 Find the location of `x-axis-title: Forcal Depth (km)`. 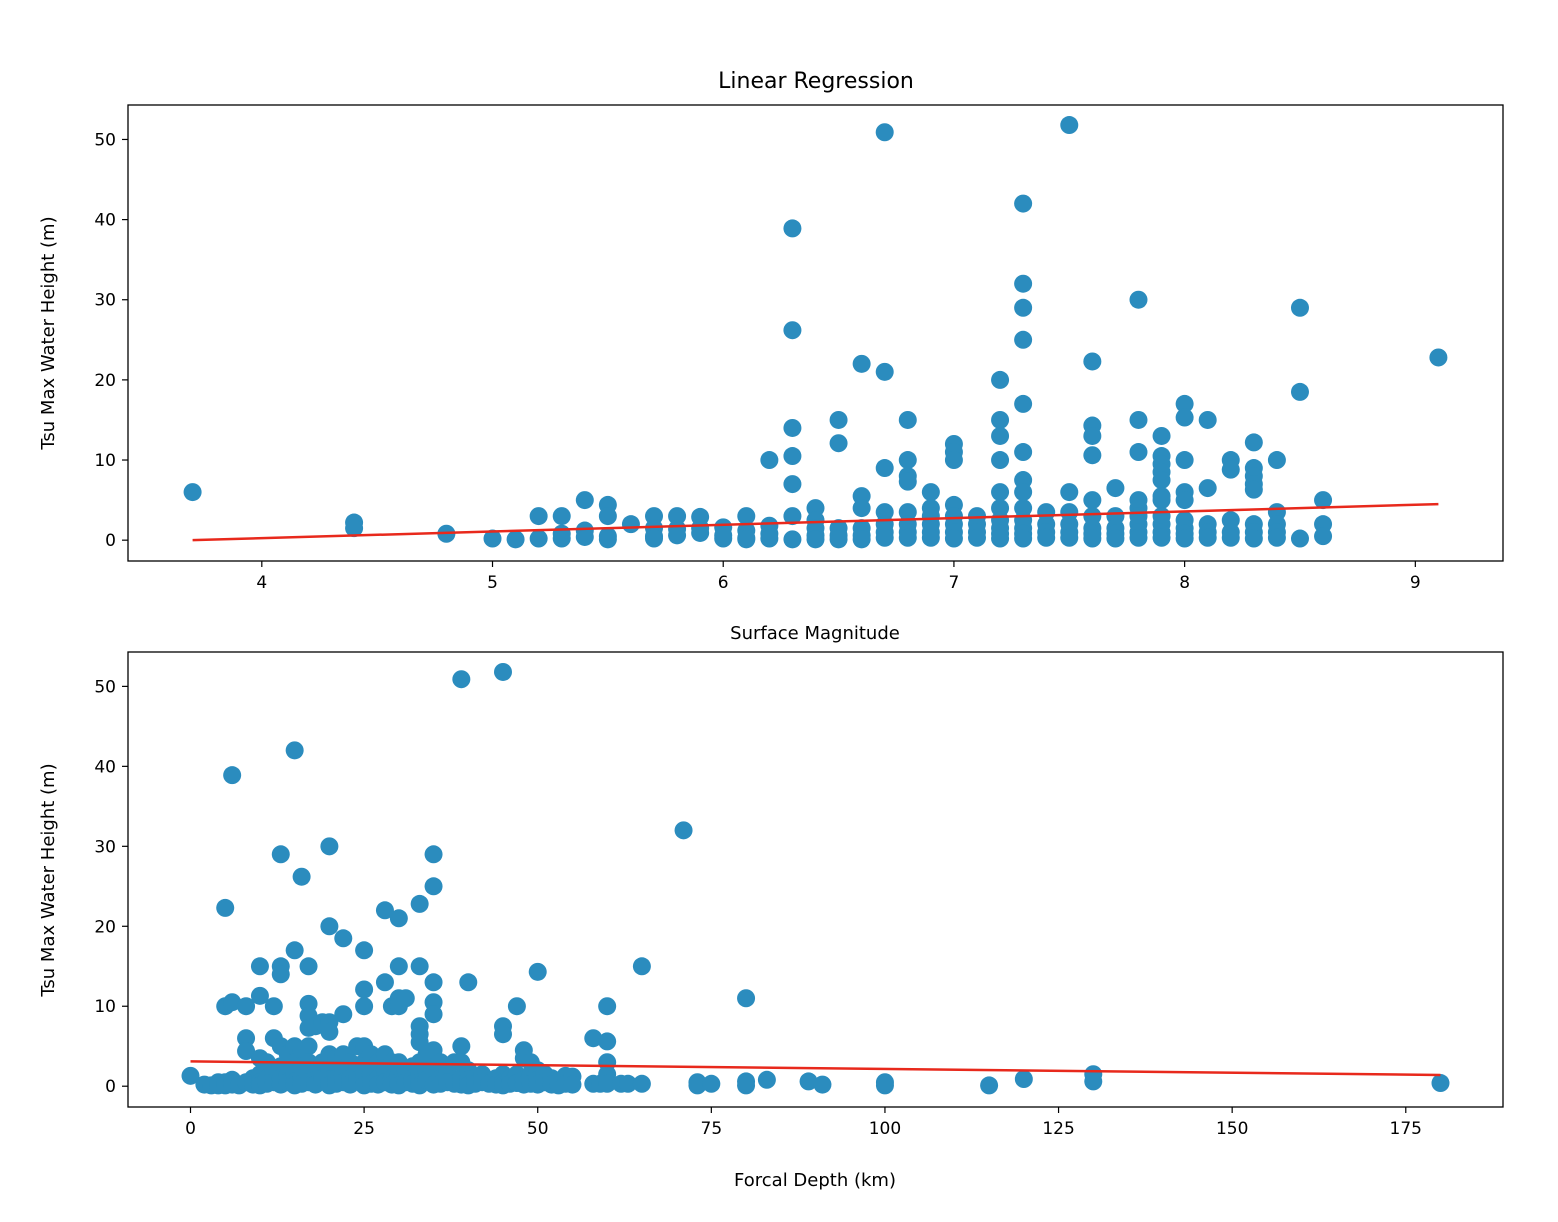

x-axis-title: Forcal Depth (km) is located at coordinates (815, 1180).